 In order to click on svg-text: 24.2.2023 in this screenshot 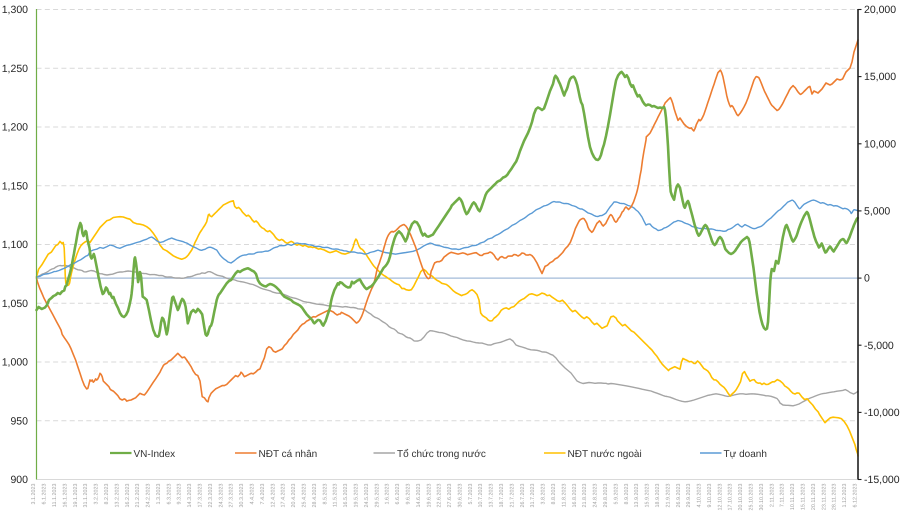, I will do `click(149, 496)`.